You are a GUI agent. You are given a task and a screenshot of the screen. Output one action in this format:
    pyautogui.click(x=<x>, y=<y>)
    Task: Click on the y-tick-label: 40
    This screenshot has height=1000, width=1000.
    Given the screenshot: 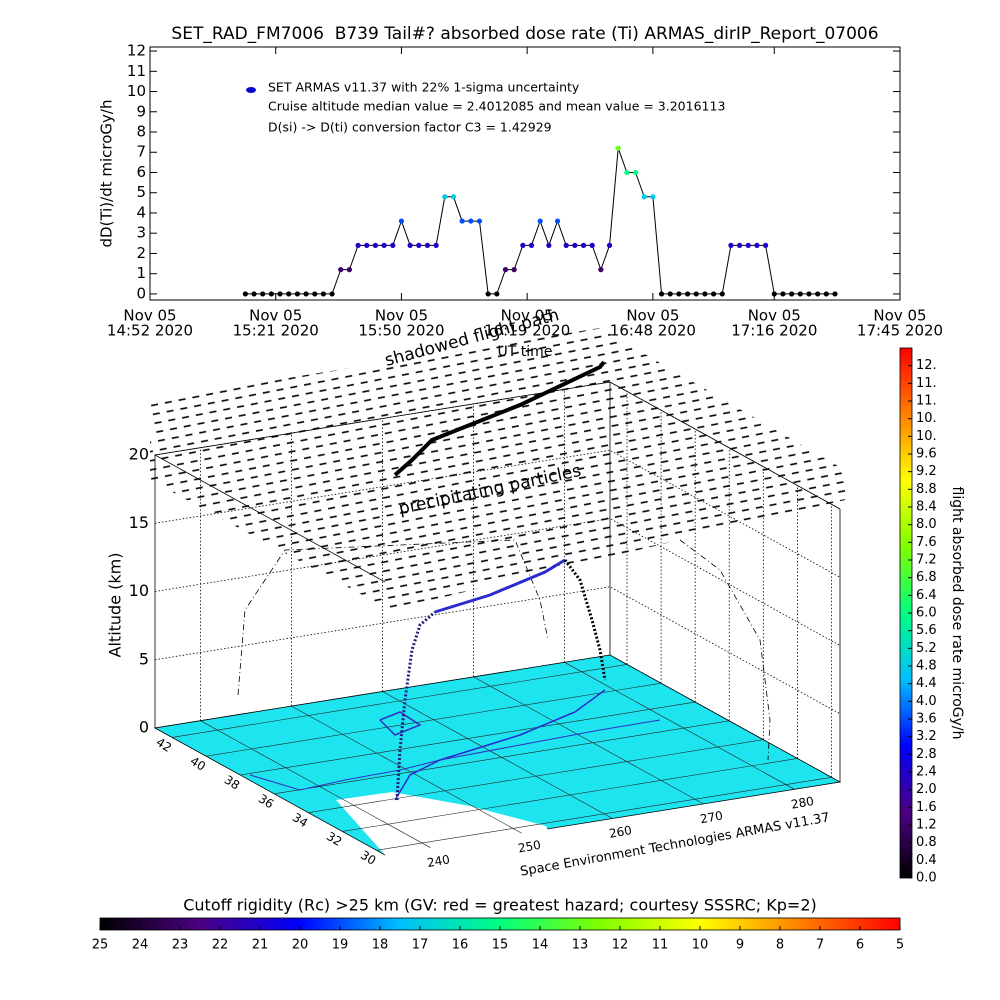 What is the action you would take?
    pyautogui.click(x=198, y=764)
    